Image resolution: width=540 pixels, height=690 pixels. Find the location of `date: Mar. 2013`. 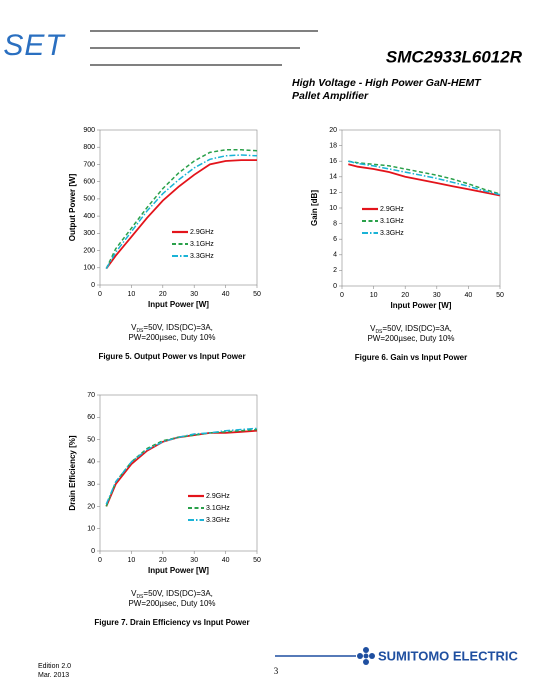

date: Mar. 2013 is located at coordinates (53, 675).